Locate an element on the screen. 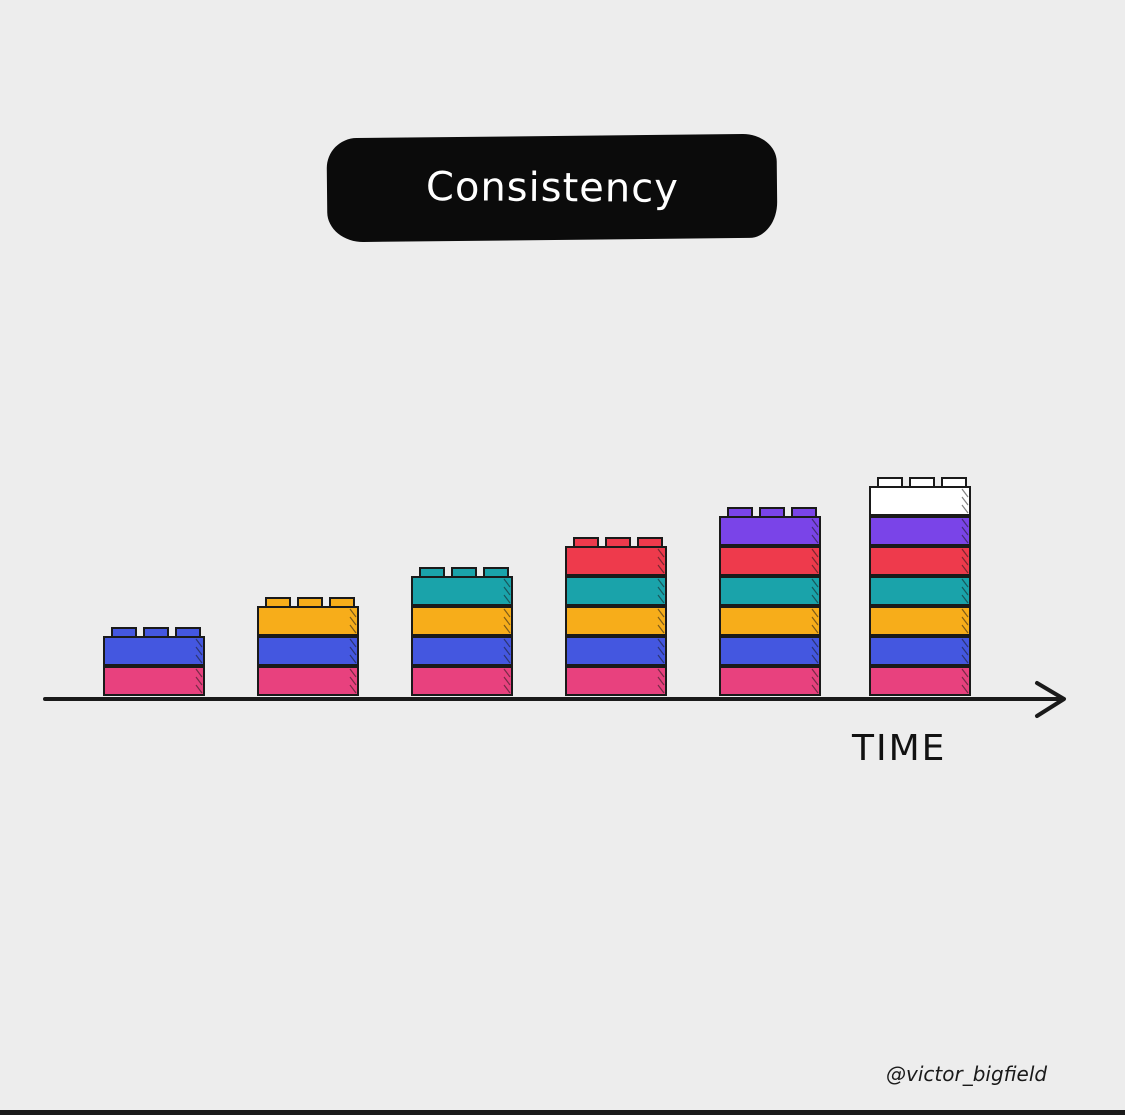 This screenshot has height=1115, width=1125. author-credit: @victor_bigfield is located at coordinates (967, 1074).